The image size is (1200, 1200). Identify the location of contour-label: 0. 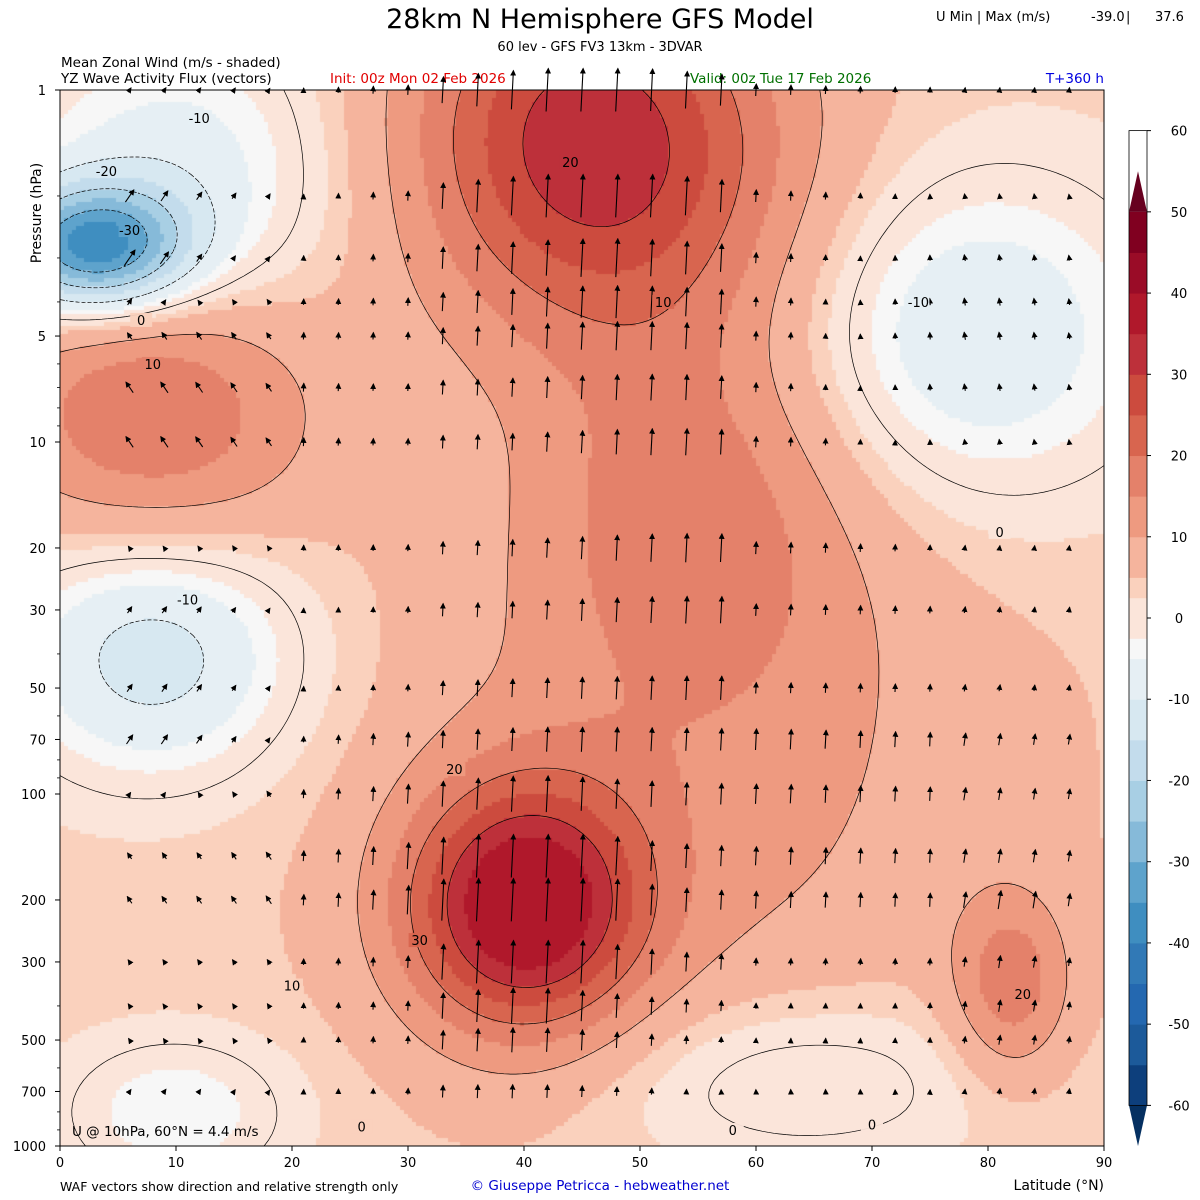
(733, 1131).